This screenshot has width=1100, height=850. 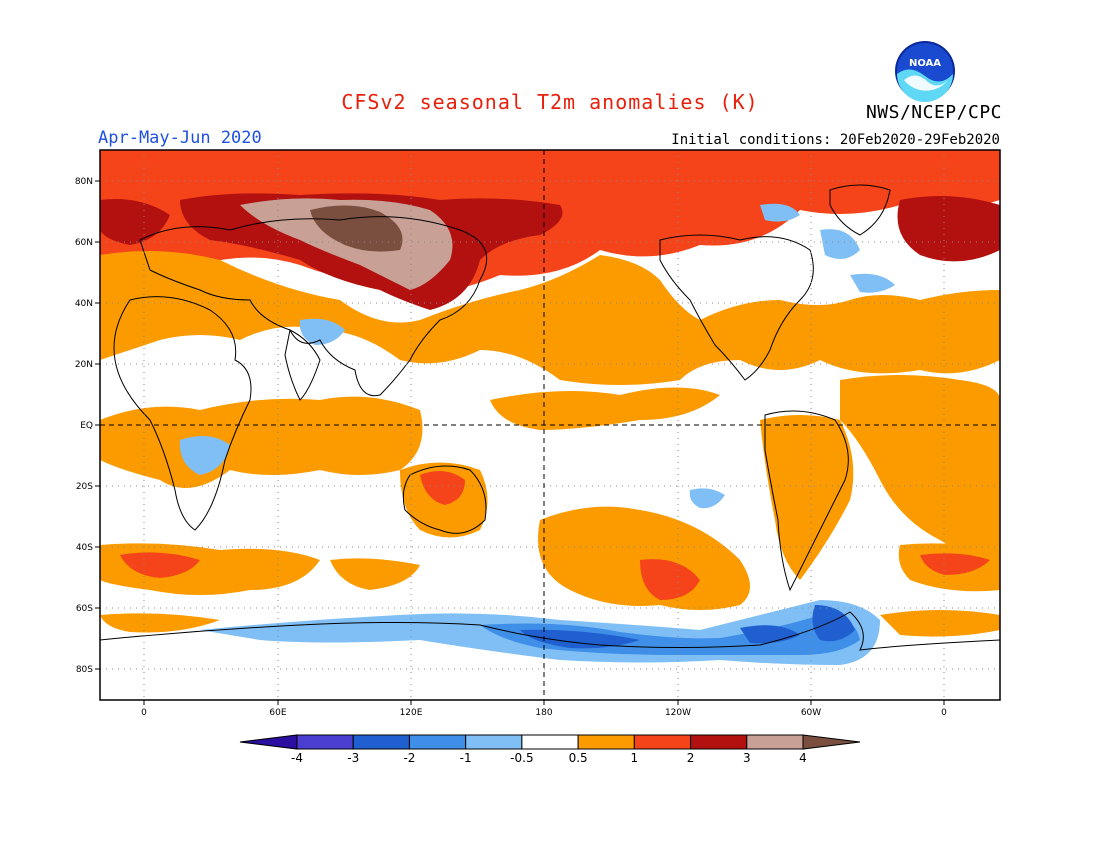 I want to click on noaa-logo: NOAA, so click(x=925, y=71).